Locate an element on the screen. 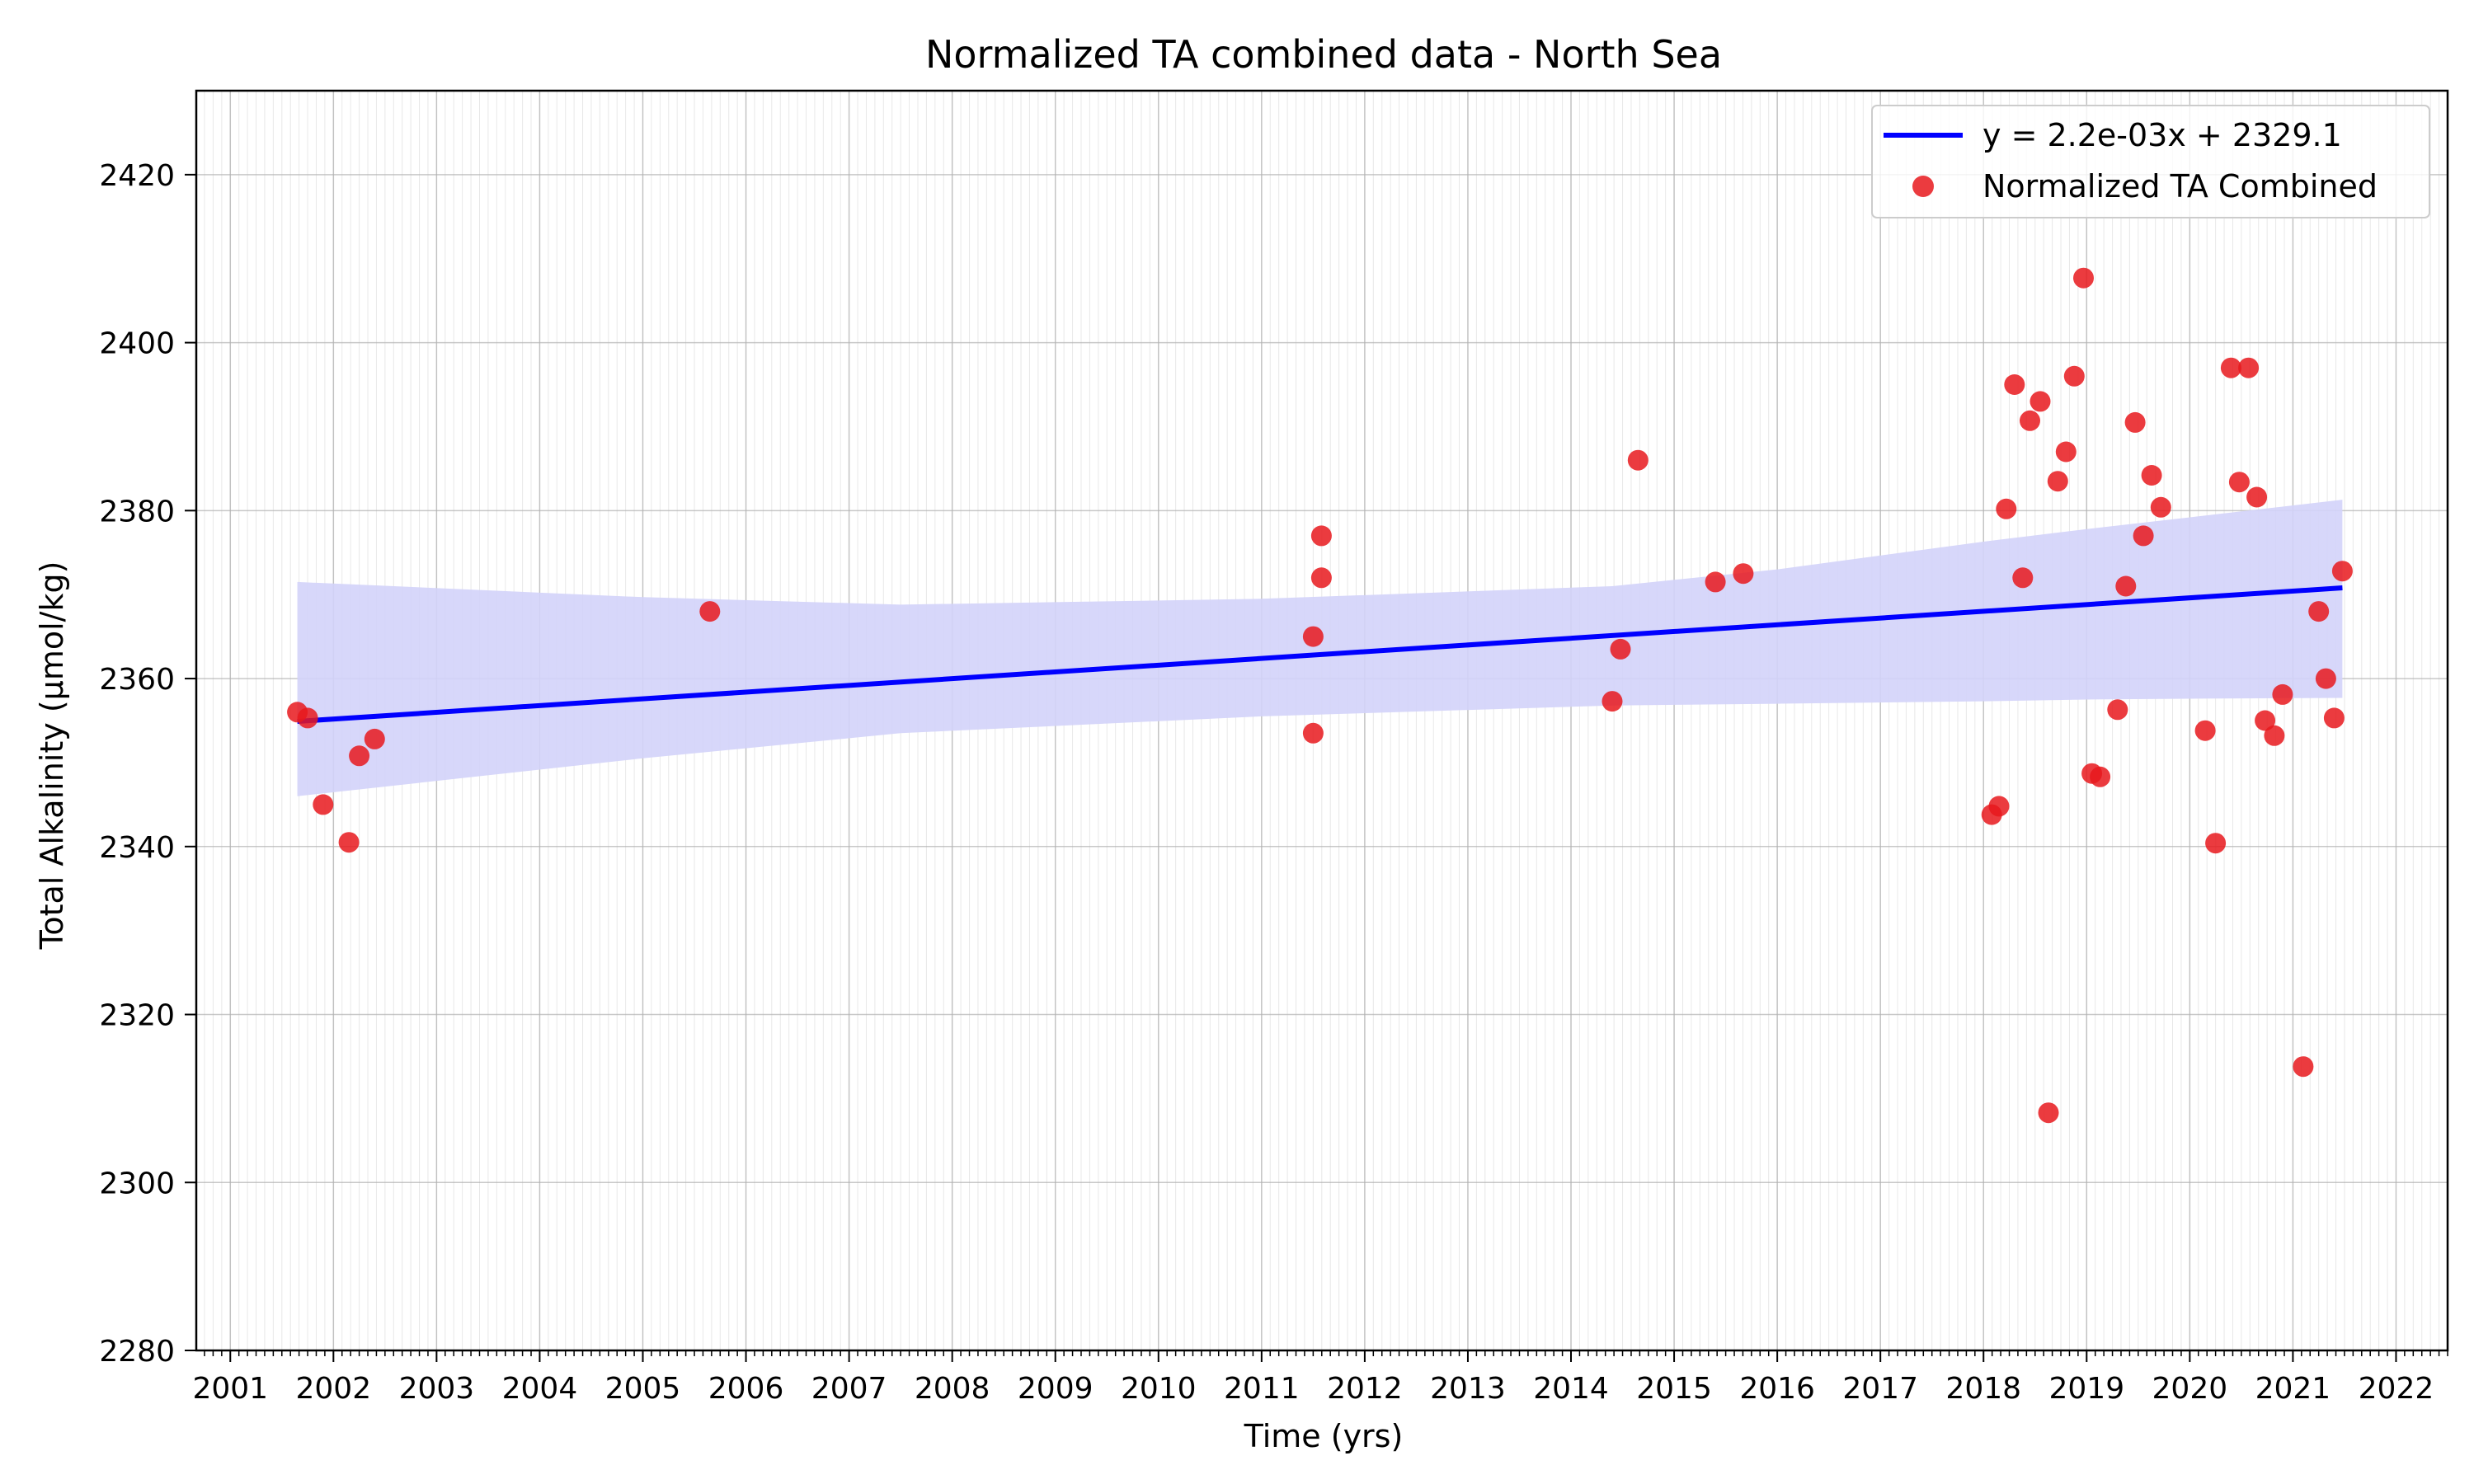 The image size is (2474, 1484). y-tick-label: 2320 is located at coordinates (137, 1016).